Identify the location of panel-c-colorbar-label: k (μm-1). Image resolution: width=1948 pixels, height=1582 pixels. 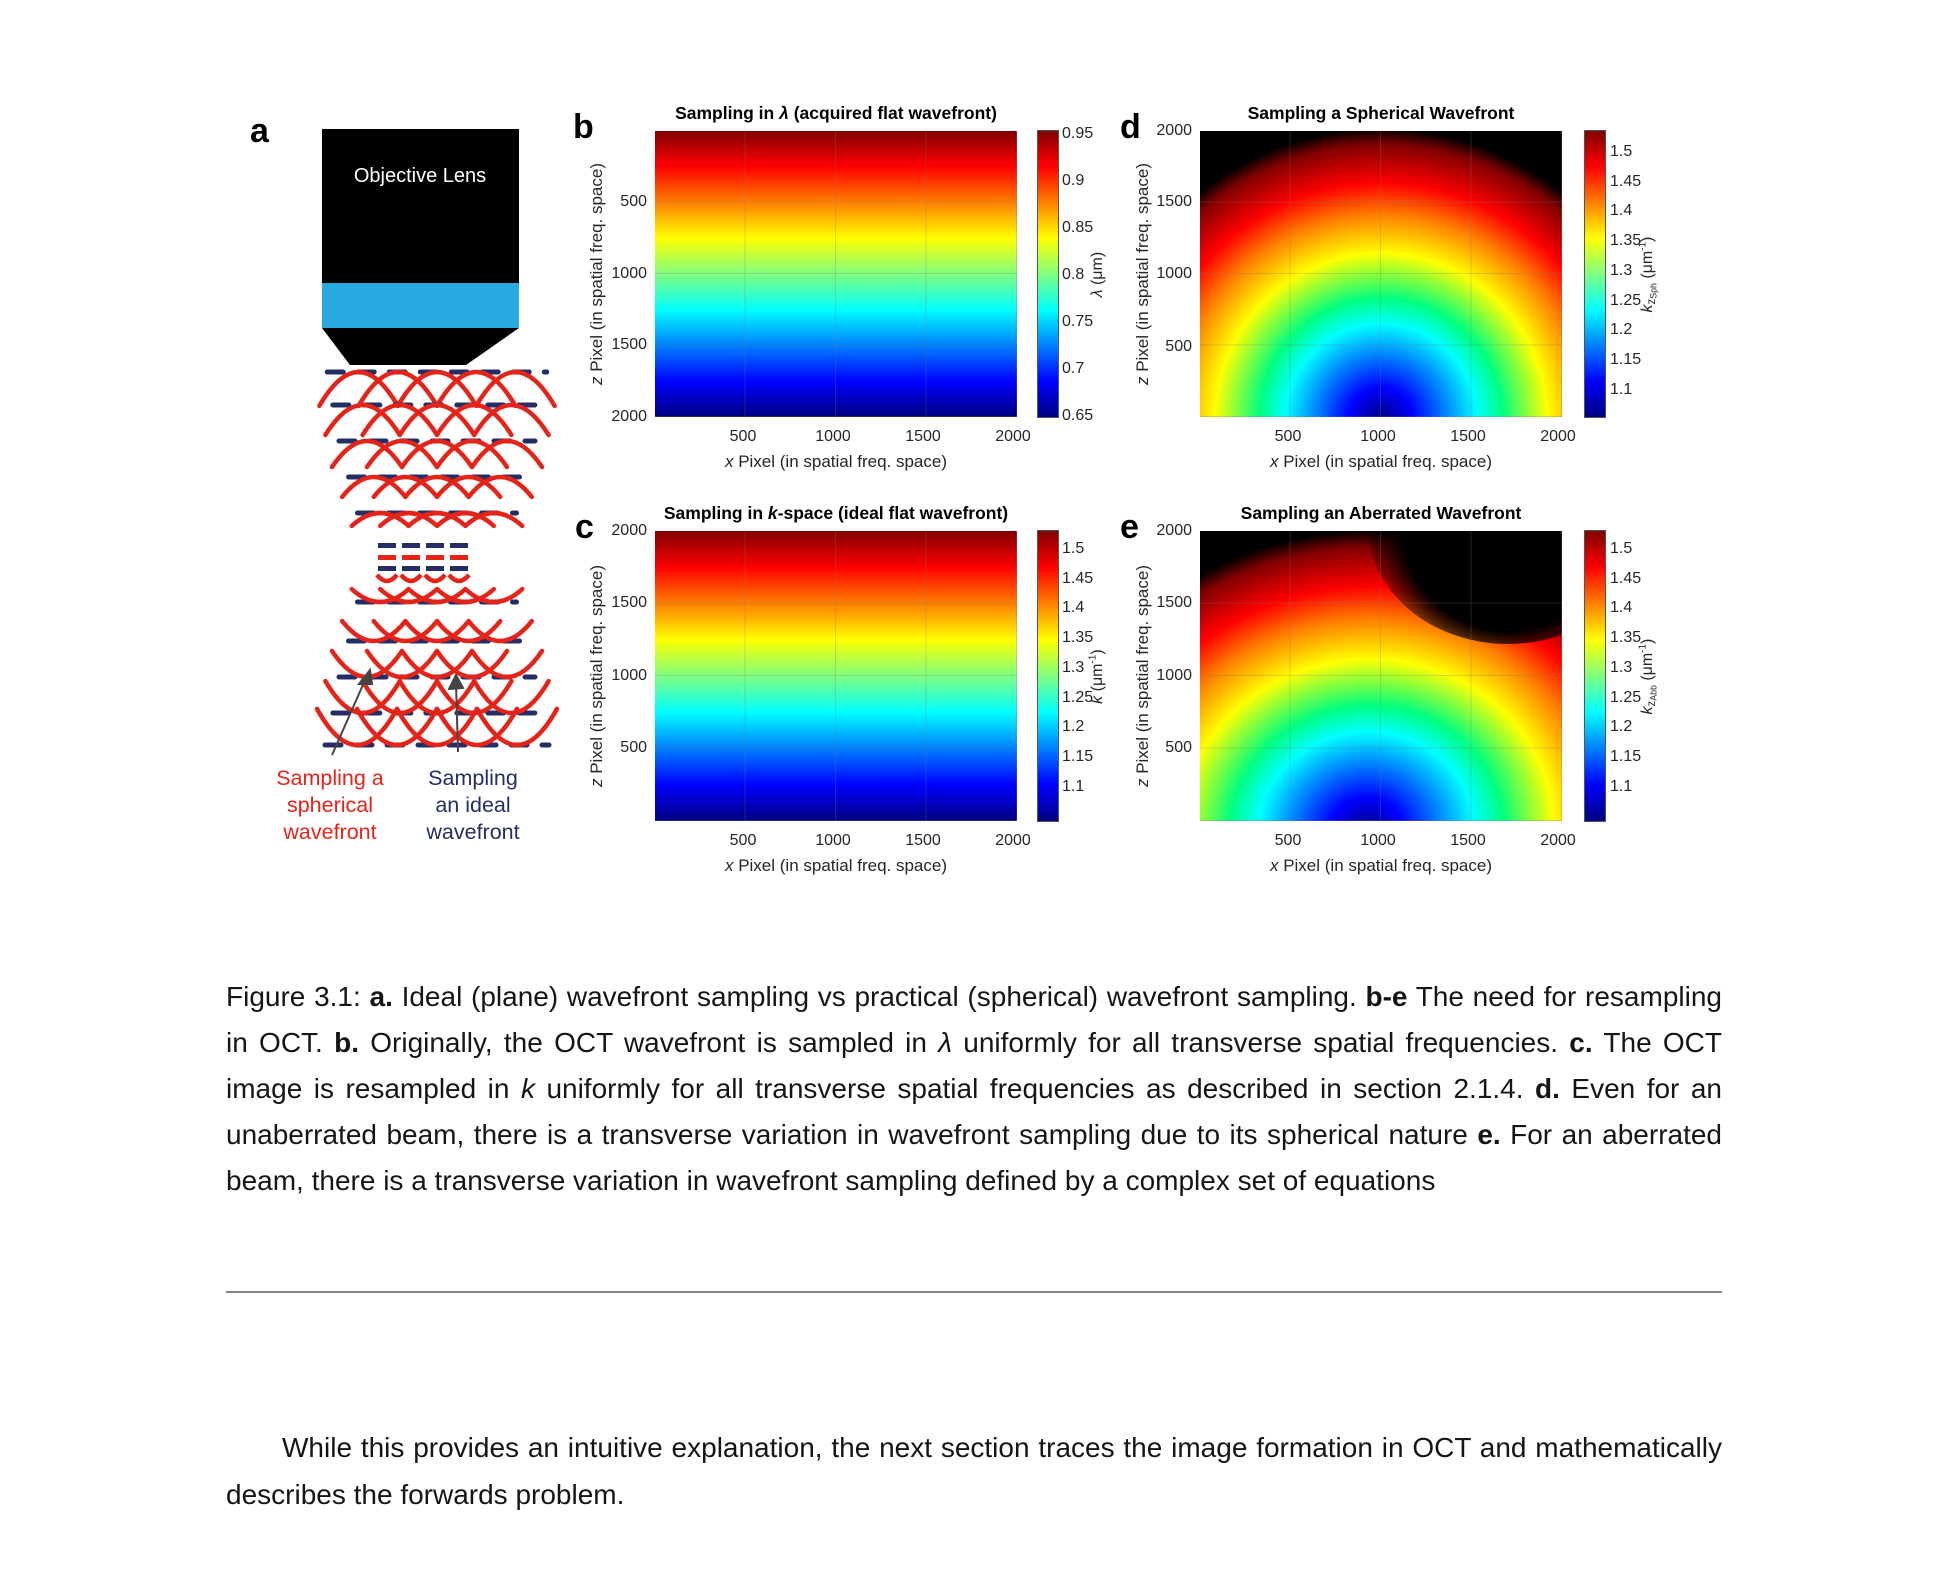
(1096, 676).